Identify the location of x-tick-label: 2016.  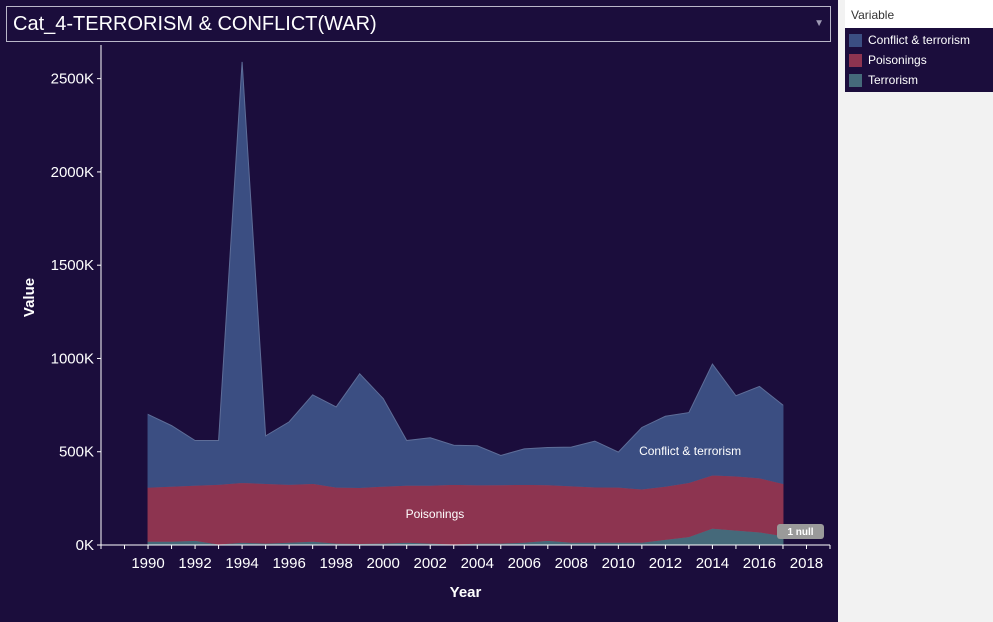
(759, 563).